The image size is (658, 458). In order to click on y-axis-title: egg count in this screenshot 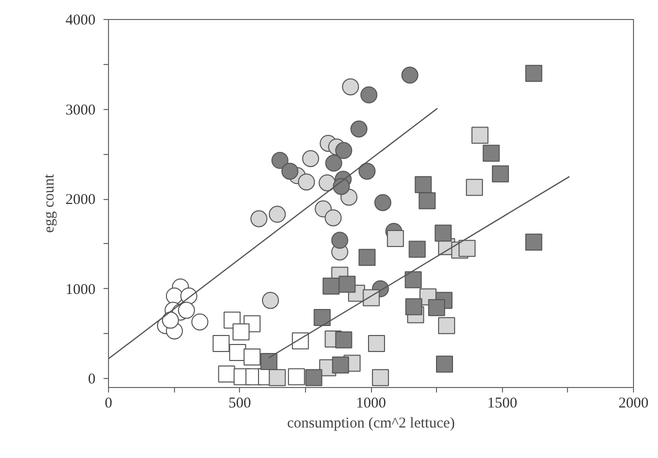, I will do `click(50, 203)`.